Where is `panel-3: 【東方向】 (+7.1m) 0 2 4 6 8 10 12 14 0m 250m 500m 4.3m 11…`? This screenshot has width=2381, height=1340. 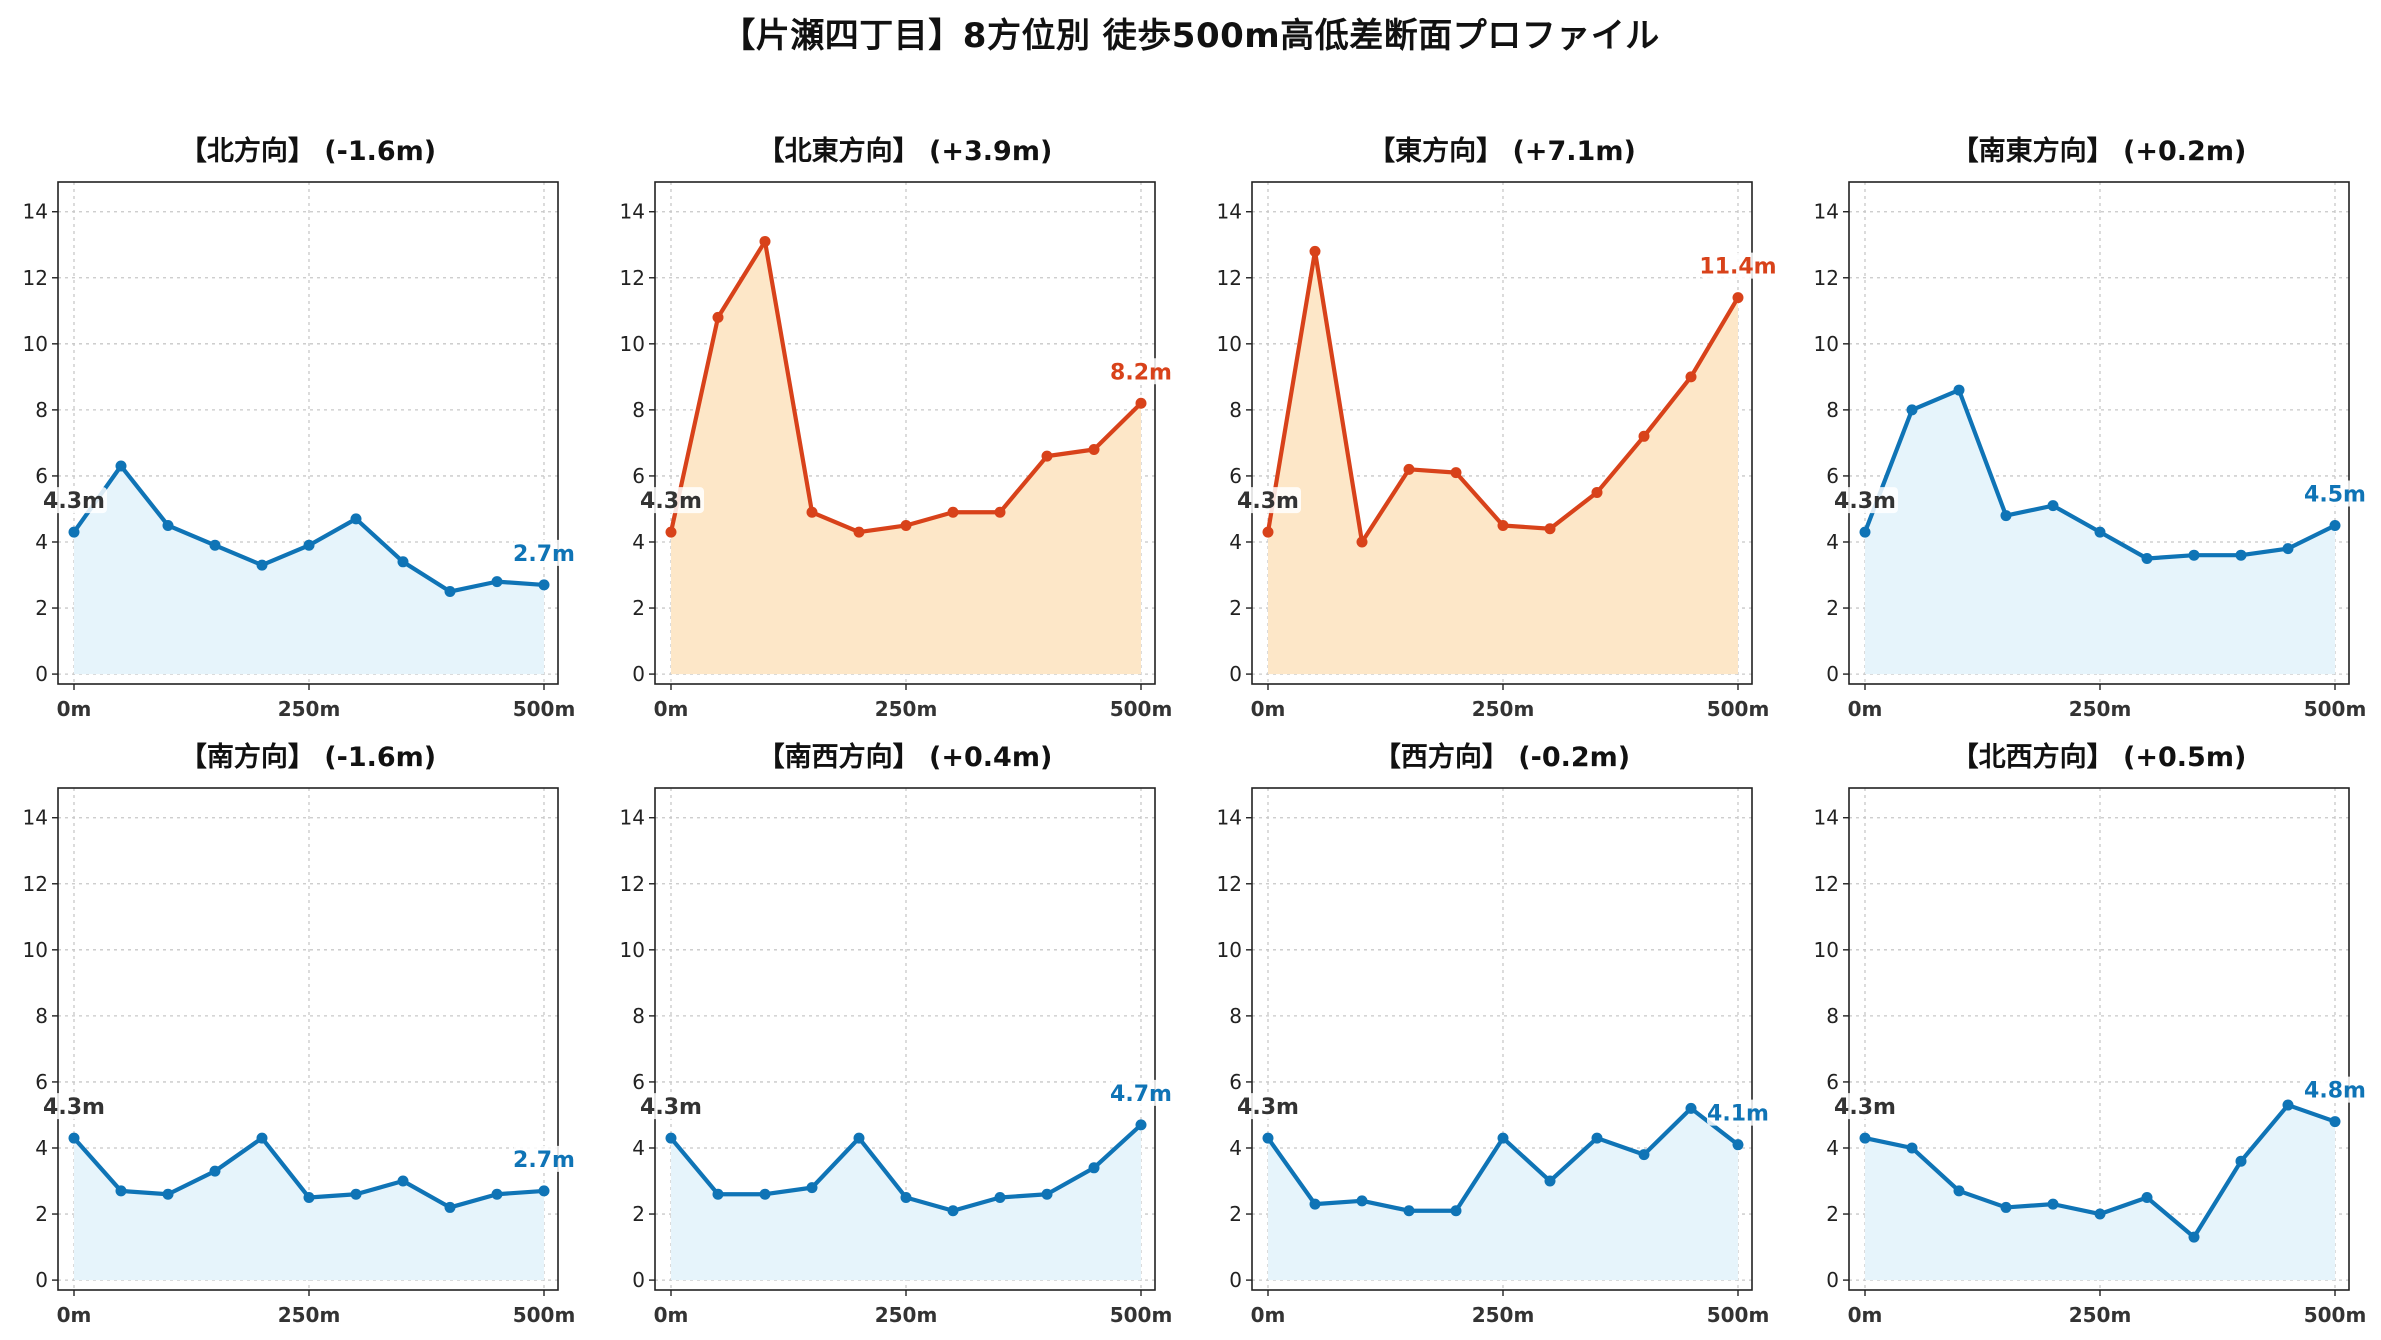
panel-3: 【東方向】 (+7.1m) 0 2 4 6 8 10 12 14 0m 250m 500m 4.3m 11… is located at coordinates (1497, 428).